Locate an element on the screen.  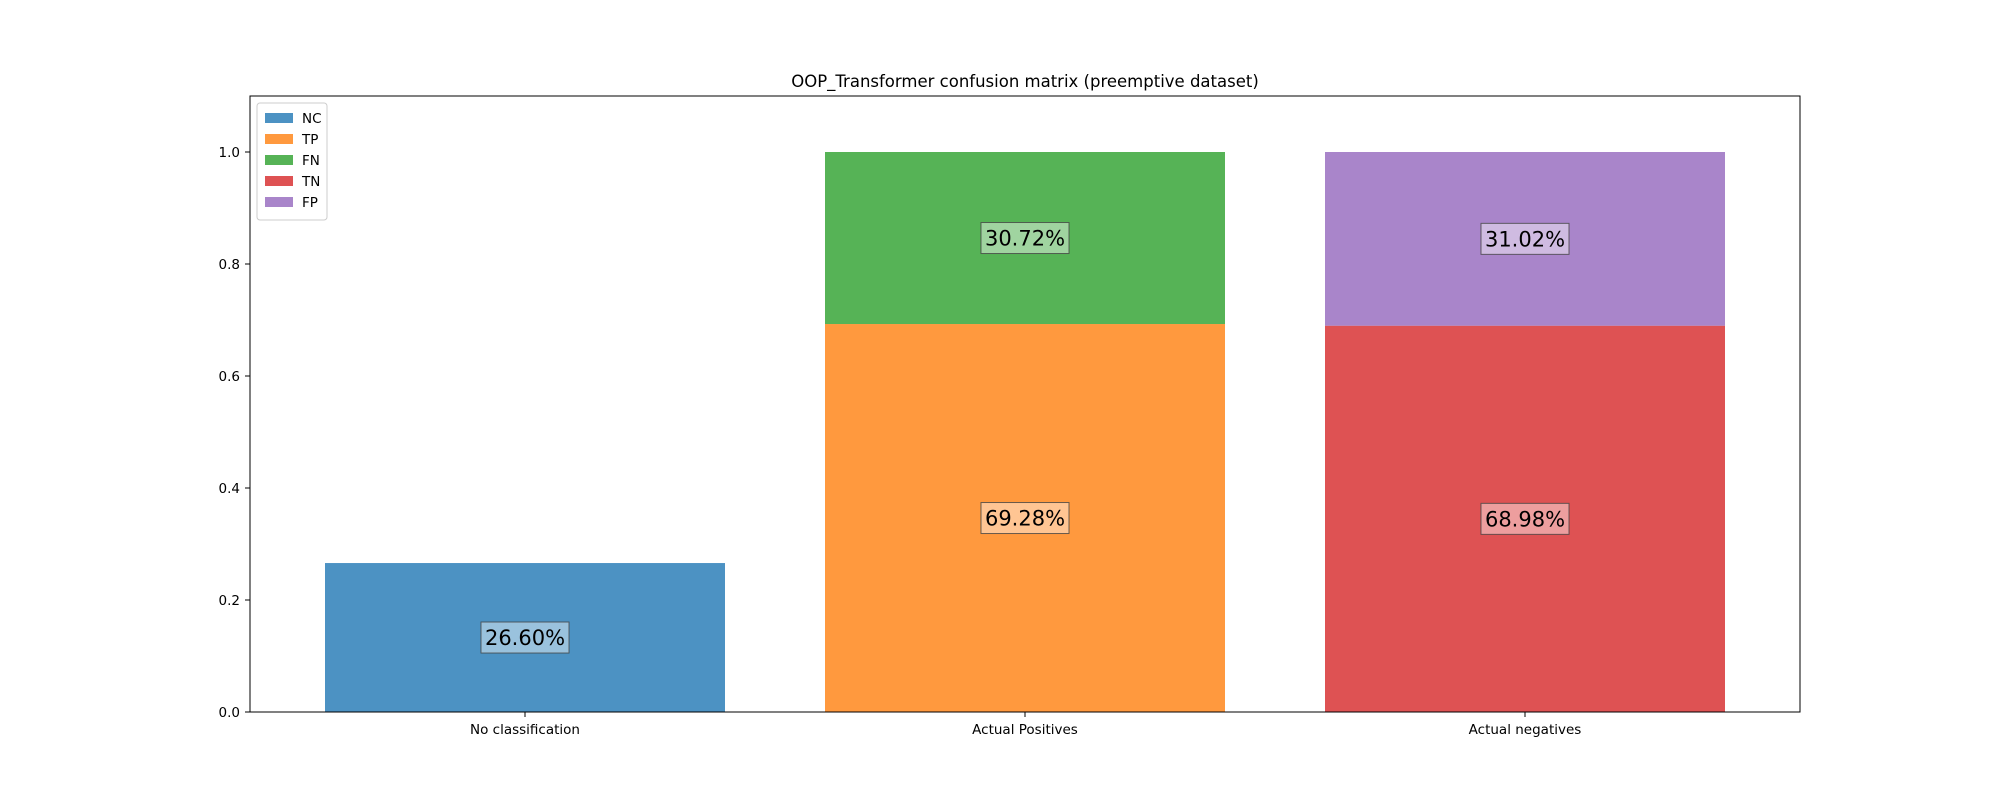
y-tick-label: 0.6 is located at coordinates (229, 377).